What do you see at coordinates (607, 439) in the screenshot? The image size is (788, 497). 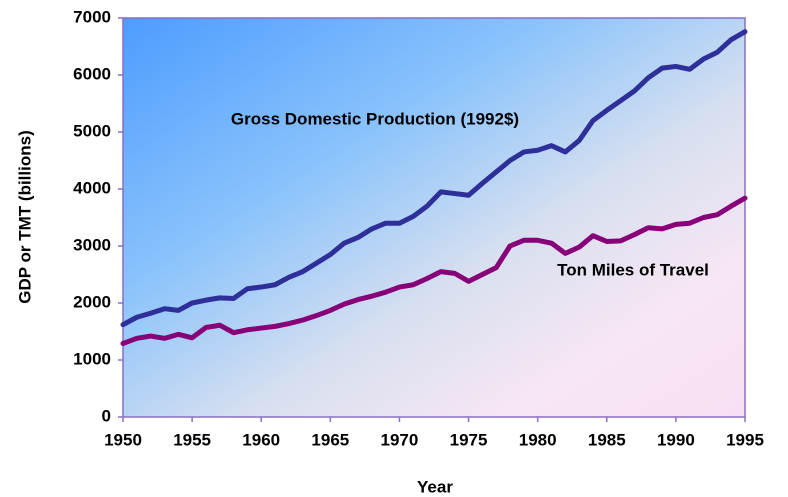 I see `x-tick-label: 1985` at bounding box center [607, 439].